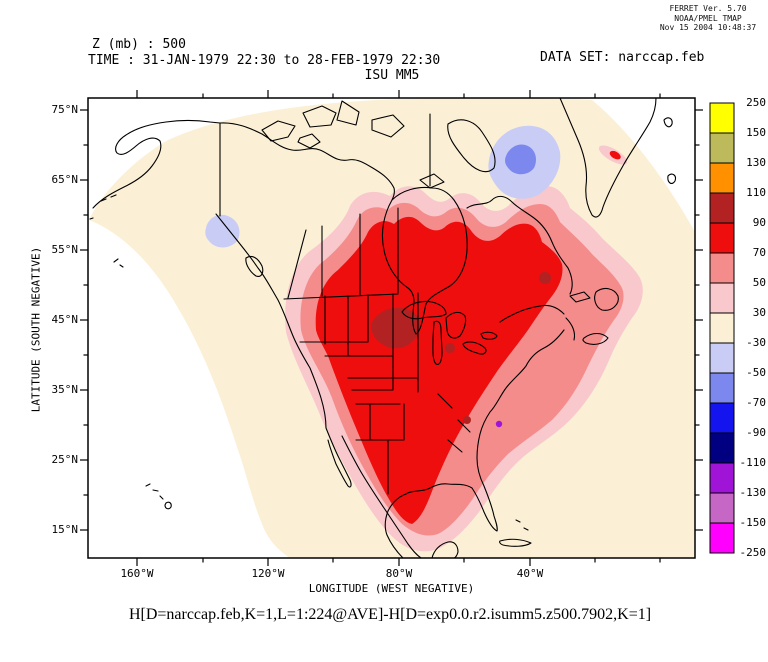 This screenshot has height=662, width=768. I want to click on x-tick-label: 160°W, so click(137, 573).